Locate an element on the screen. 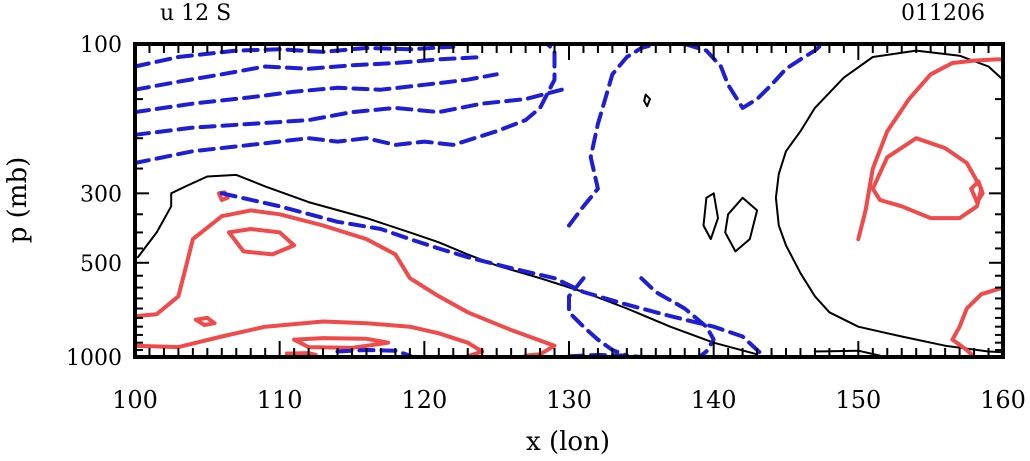 The height and width of the screenshot is (461, 1030). header-left-label: u 12 S is located at coordinates (195, 13).